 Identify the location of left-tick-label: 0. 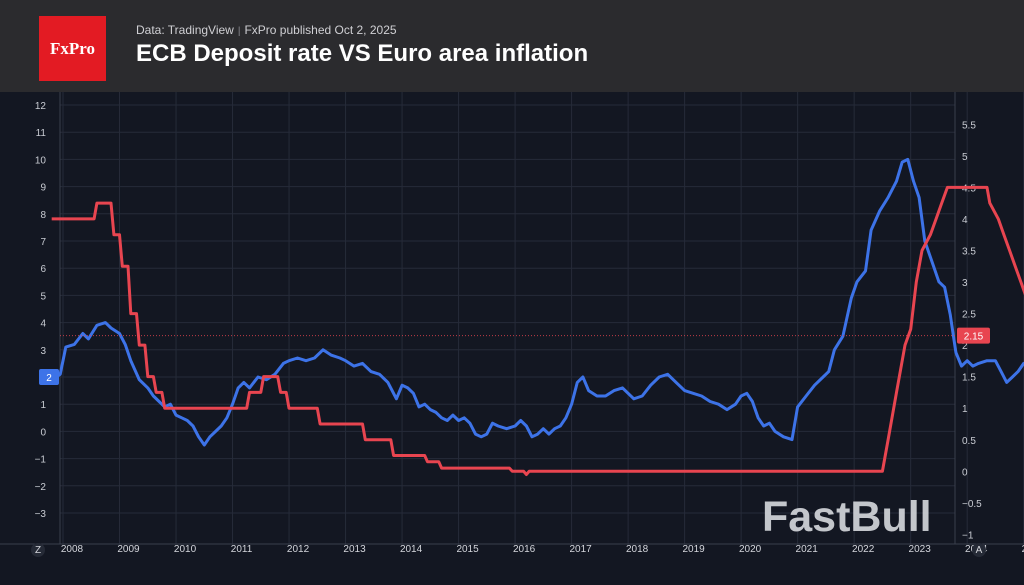
(43, 432).